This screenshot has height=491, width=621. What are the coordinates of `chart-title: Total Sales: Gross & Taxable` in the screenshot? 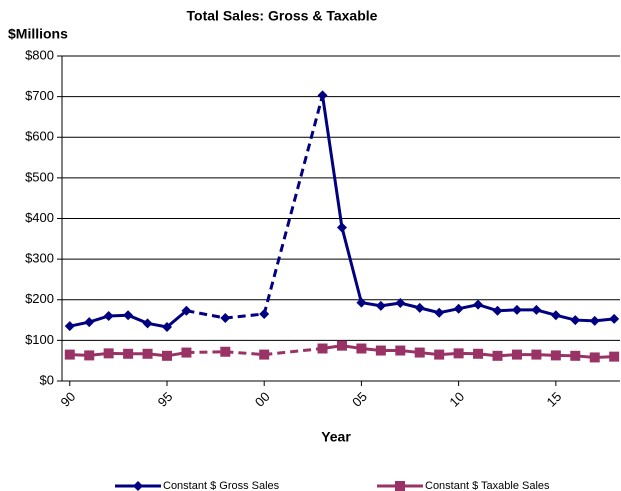 It's located at (282, 16).